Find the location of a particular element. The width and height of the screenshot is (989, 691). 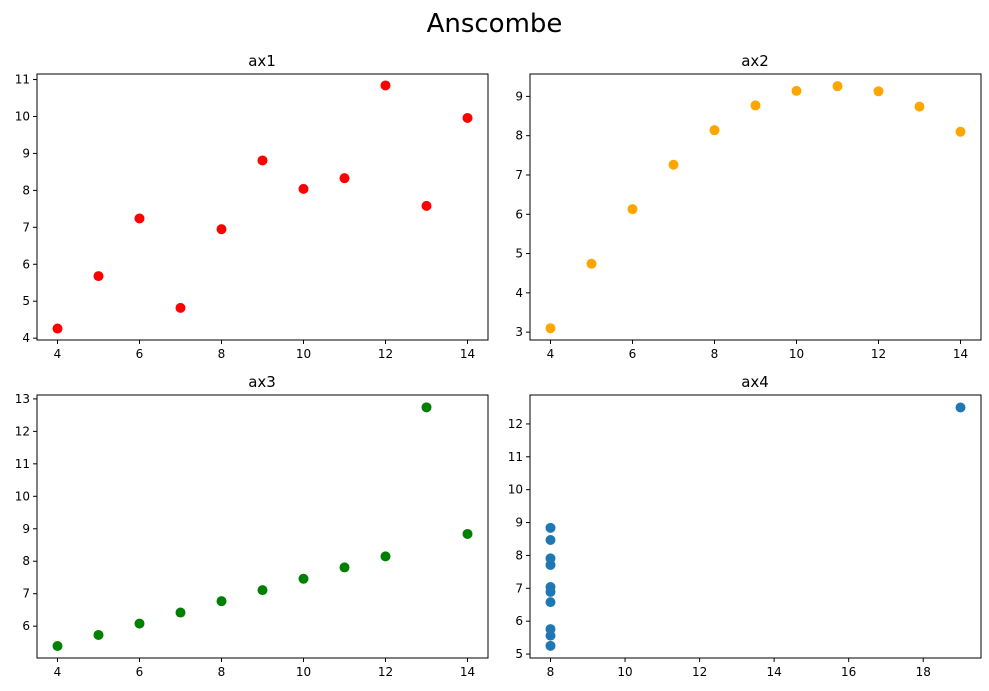

y-tick-label: 4 is located at coordinates (519, 293).